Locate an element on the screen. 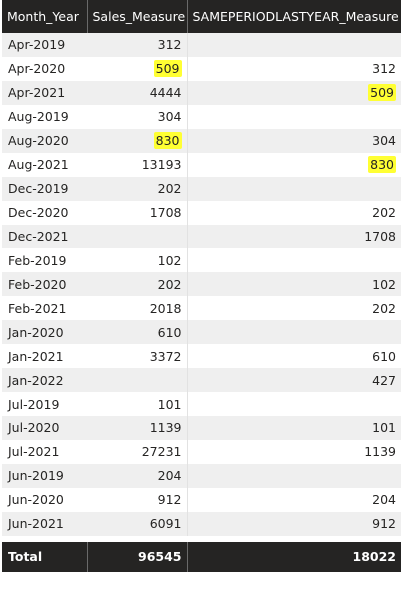 The width and height of the screenshot is (404, 590). table-row: Aug-2019 304 is located at coordinates (201, 116).